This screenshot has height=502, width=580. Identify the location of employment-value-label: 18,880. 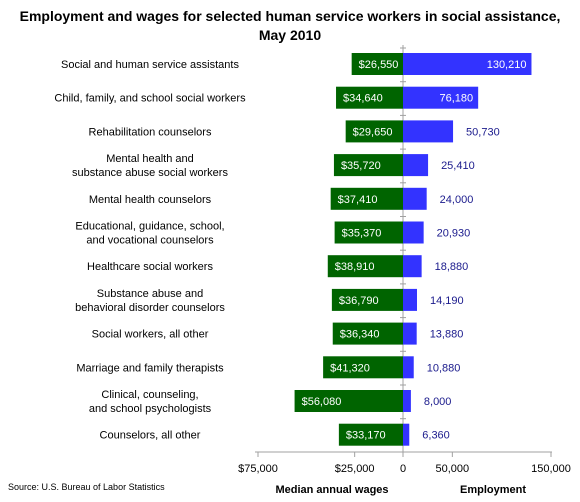
(452, 267).